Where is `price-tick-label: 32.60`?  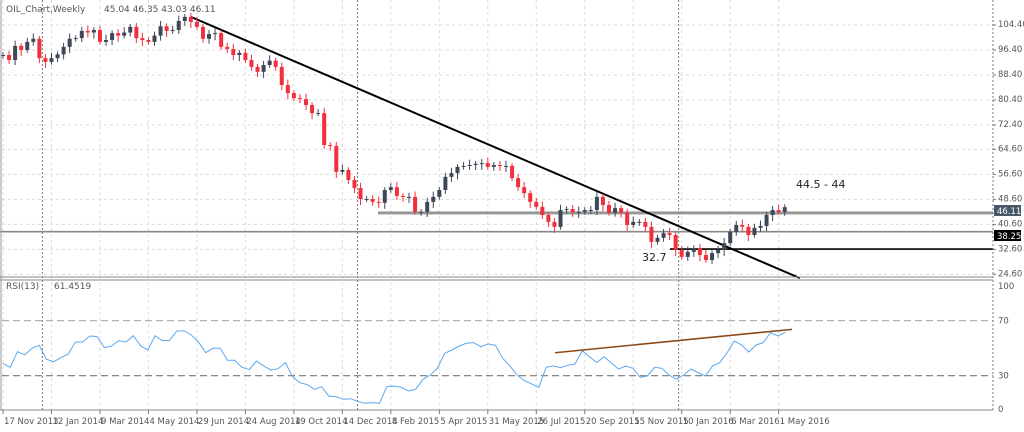 price-tick-label: 32.60 is located at coordinates (1010, 249).